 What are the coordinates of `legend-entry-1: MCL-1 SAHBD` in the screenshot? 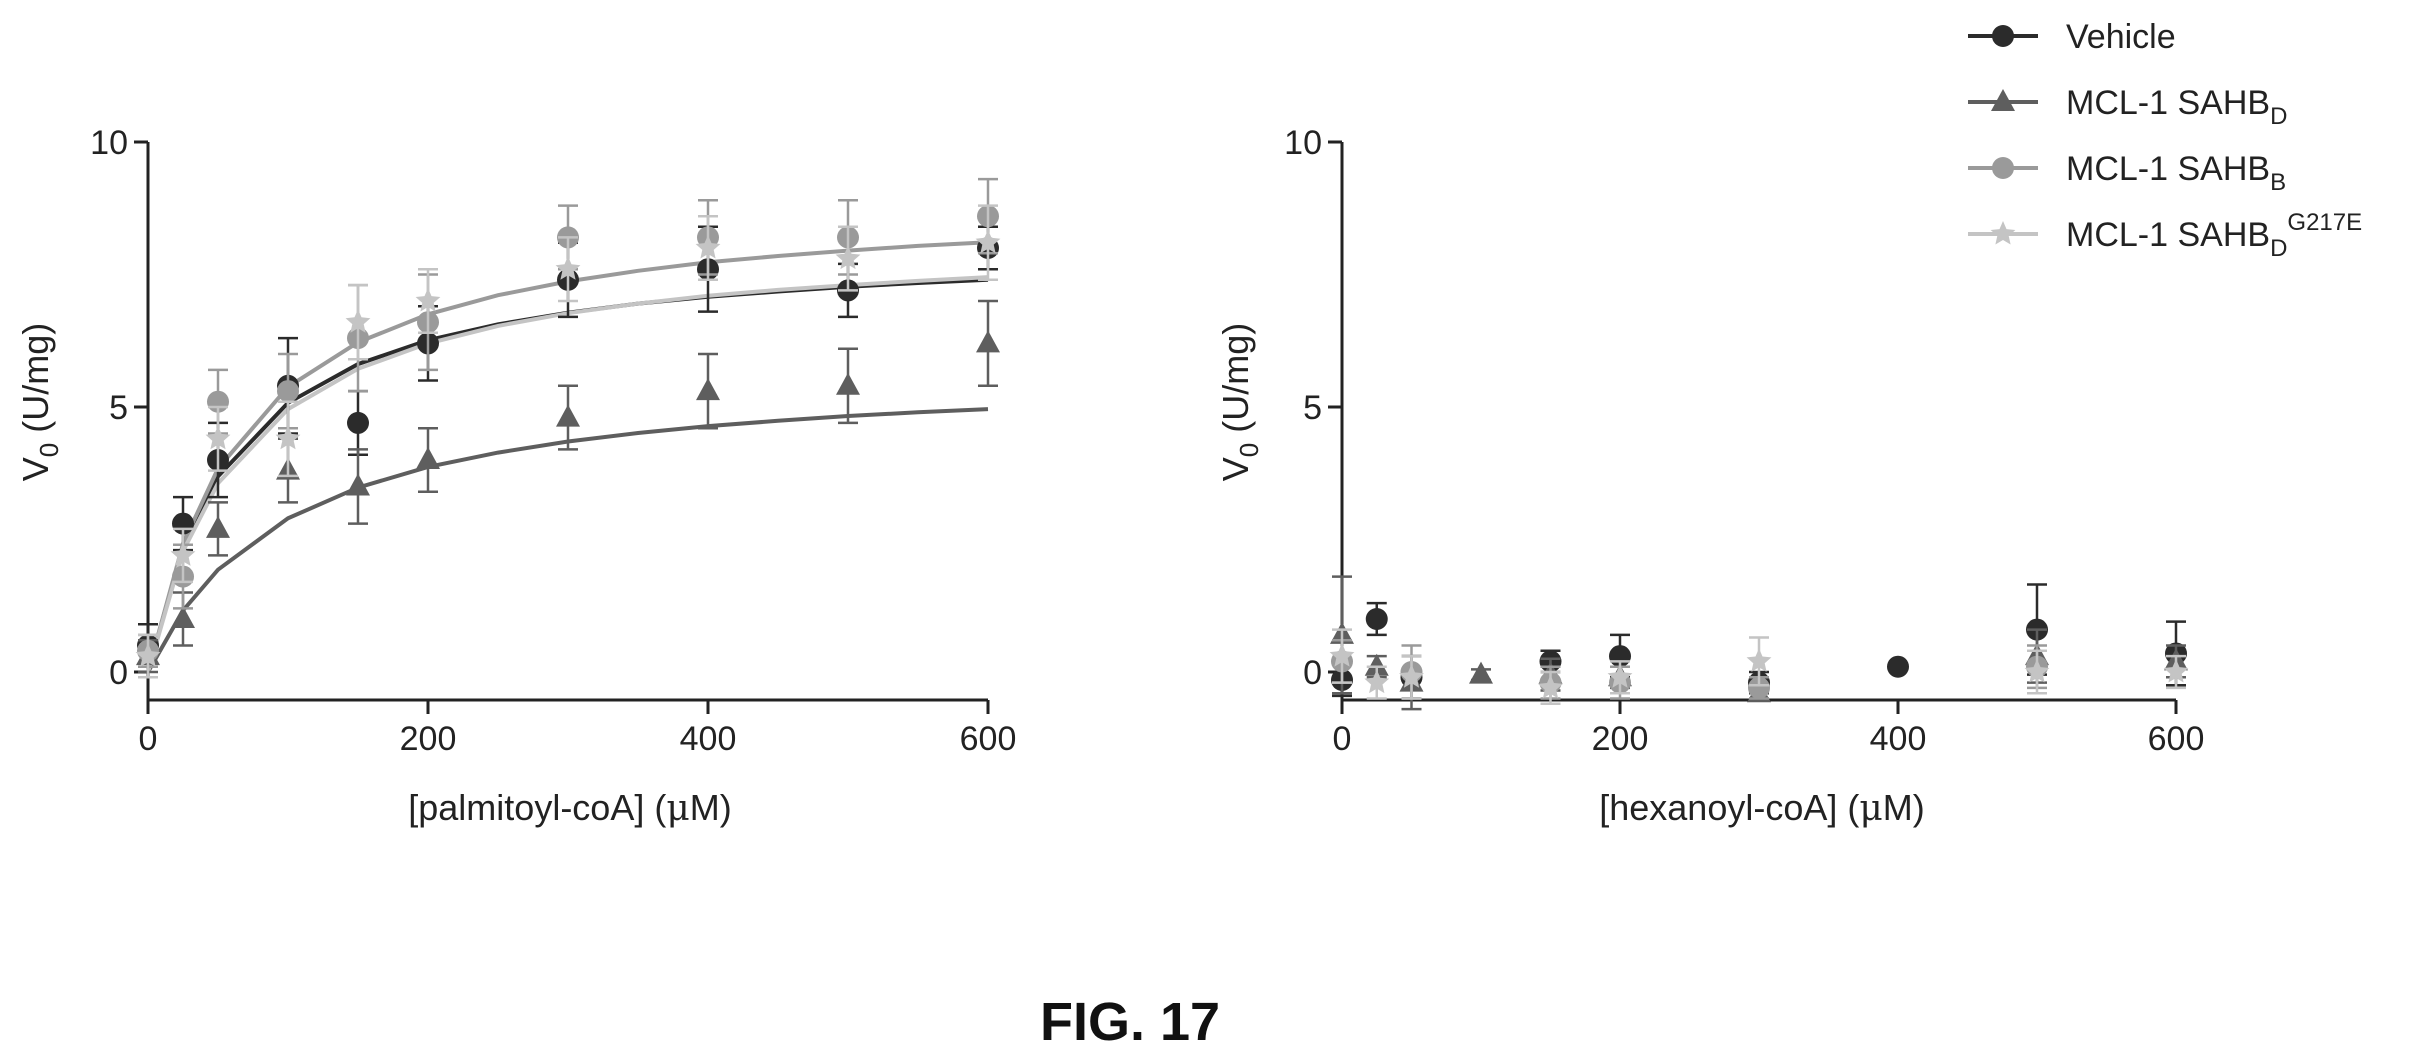 It's located at (2127, 107).